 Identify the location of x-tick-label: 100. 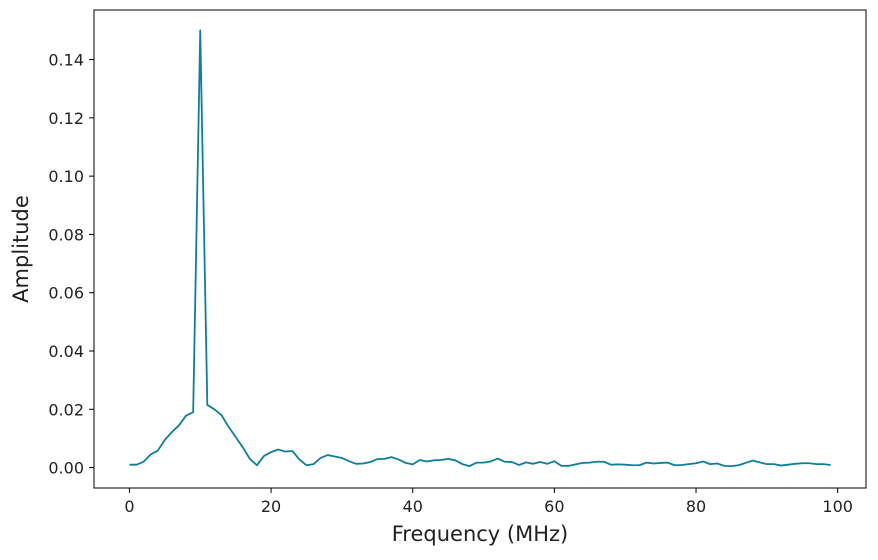
(837, 506).